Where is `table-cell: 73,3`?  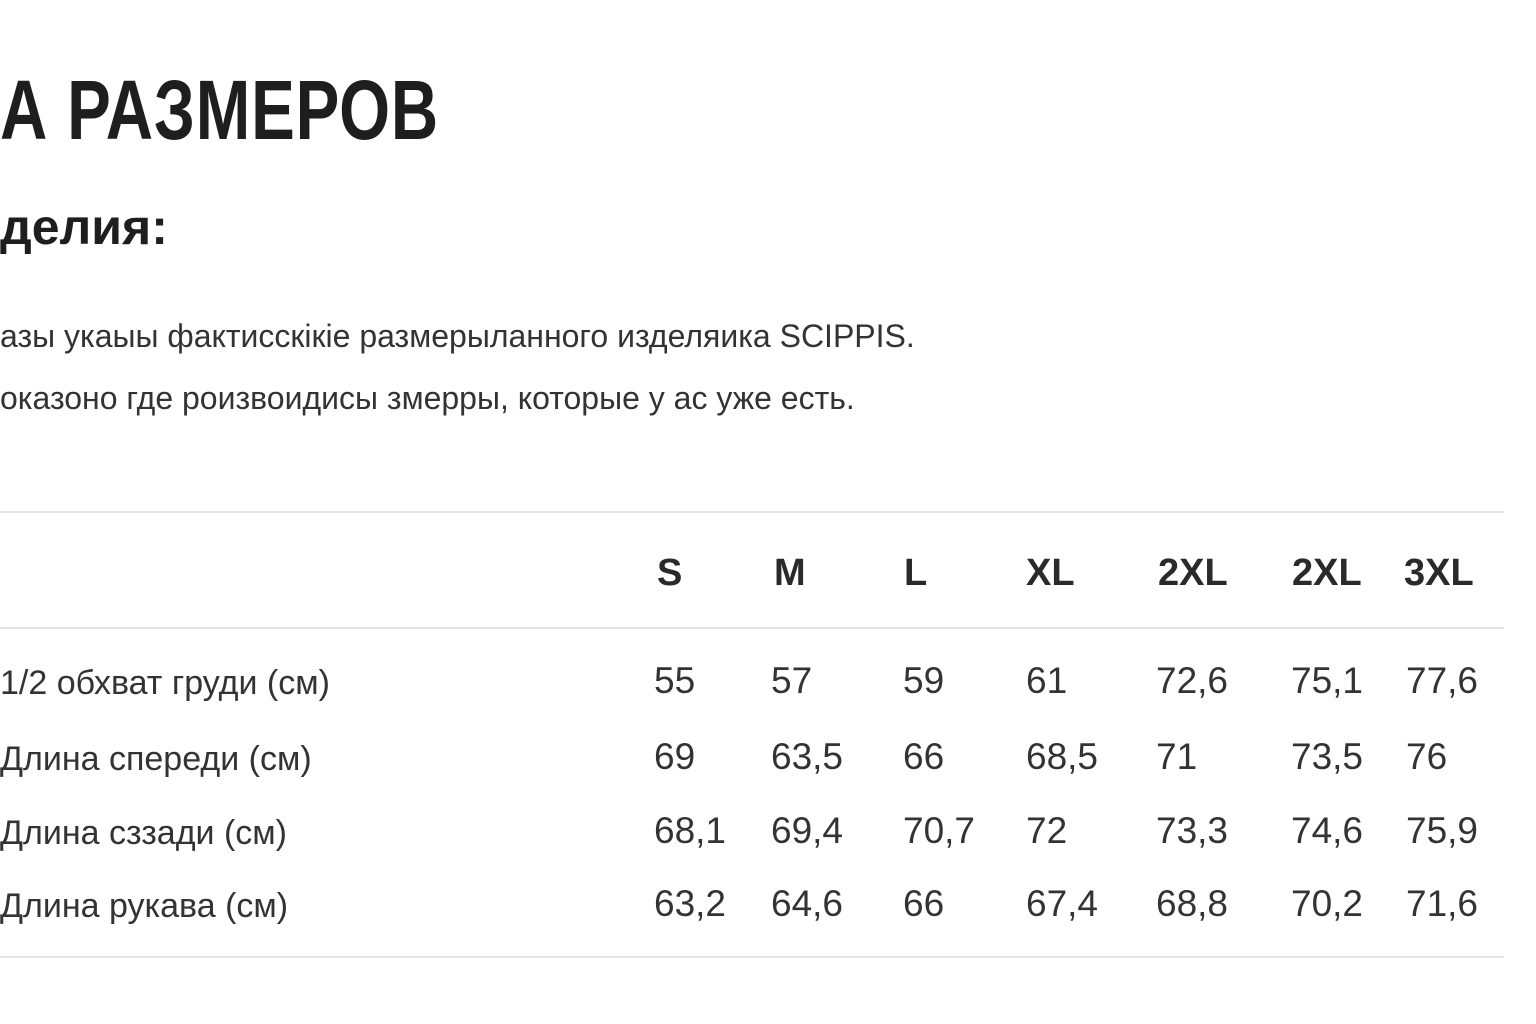 table-cell: 73,3 is located at coordinates (1192, 830).